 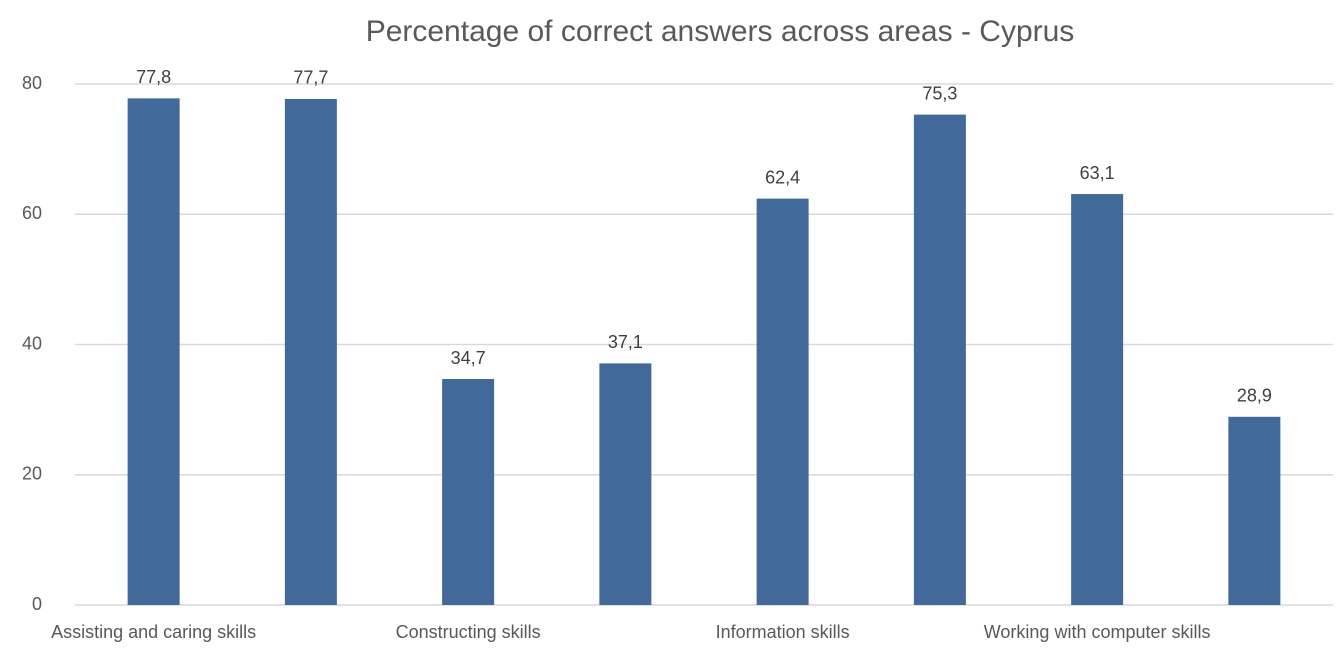 I want to click on x-tick-label: Information skills, so click(x=783, y=632).